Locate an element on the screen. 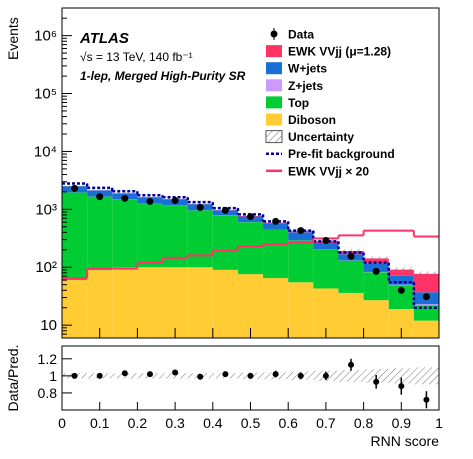 The height and width of the screenshot is (459, 473). legend-label: Diboson is located at coordinates (312, 120).